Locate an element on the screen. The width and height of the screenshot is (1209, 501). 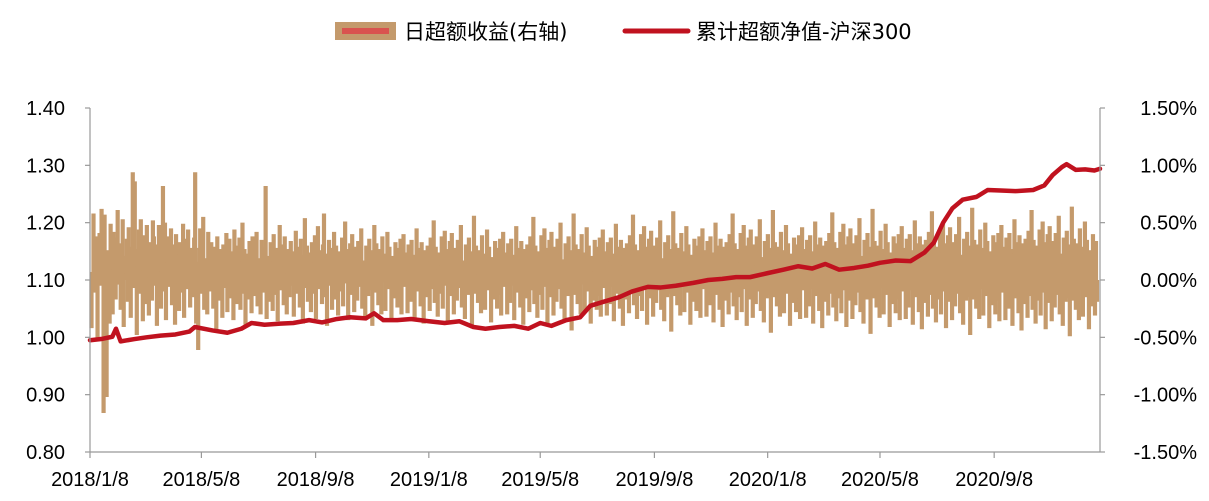
legend-label-daily-excess: 日超额收益(右轴) is located at coordinates (485, 32).